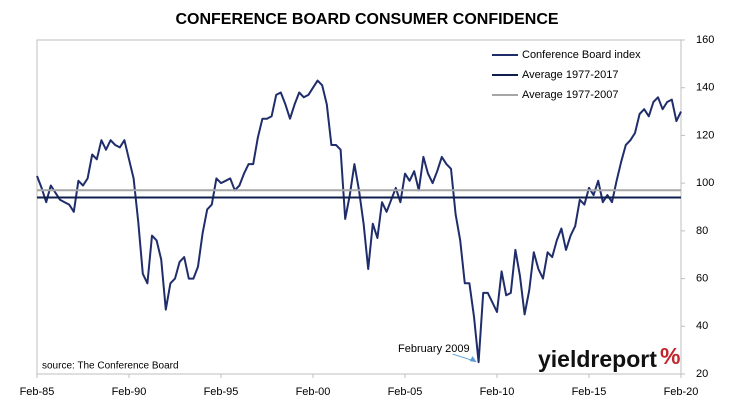  I want to click on annotation: February 2009, so click(434, 349).